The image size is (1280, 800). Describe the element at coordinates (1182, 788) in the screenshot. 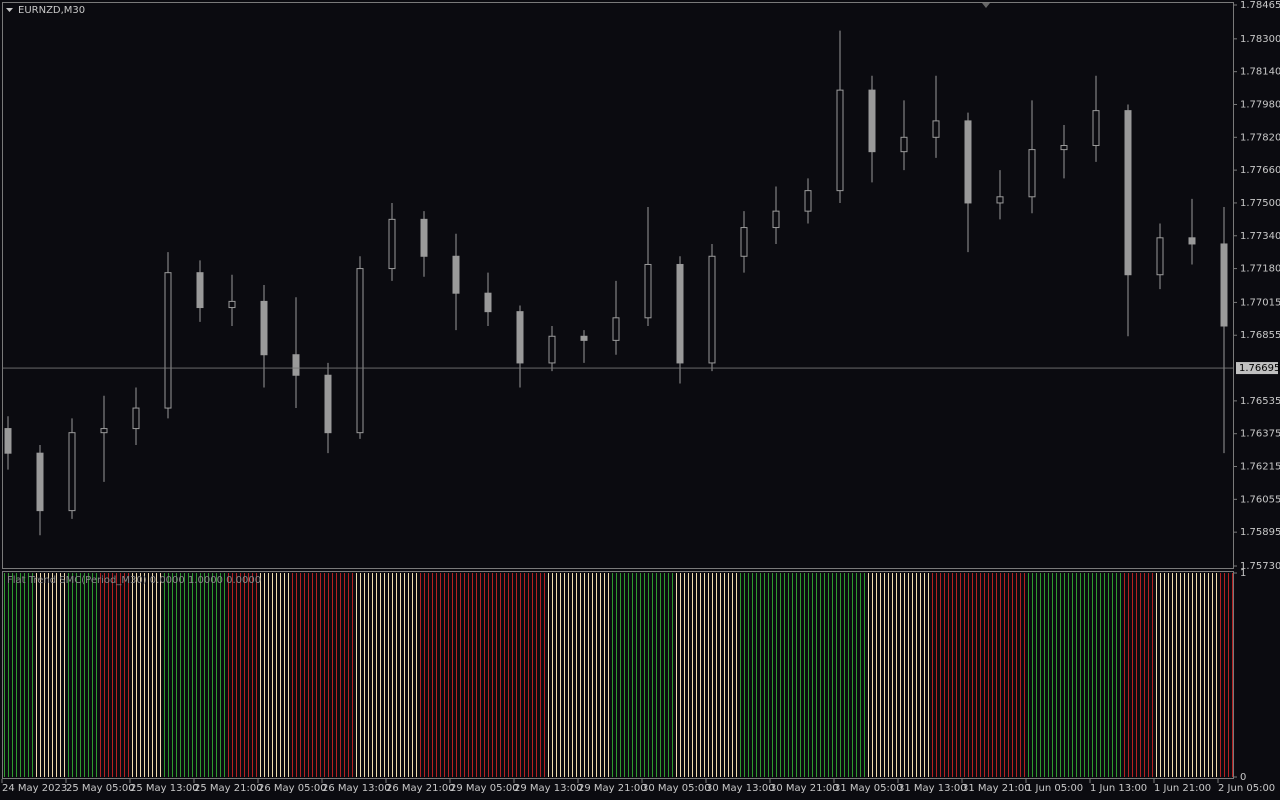

I see `x-tick-label: 1 Jun 21:00` at that location.